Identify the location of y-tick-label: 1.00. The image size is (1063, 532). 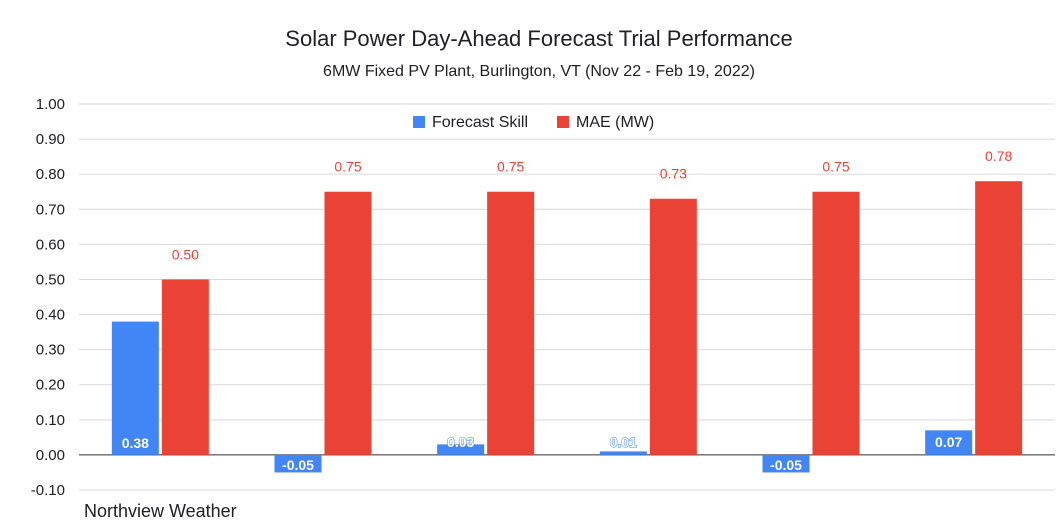
(50, 104).